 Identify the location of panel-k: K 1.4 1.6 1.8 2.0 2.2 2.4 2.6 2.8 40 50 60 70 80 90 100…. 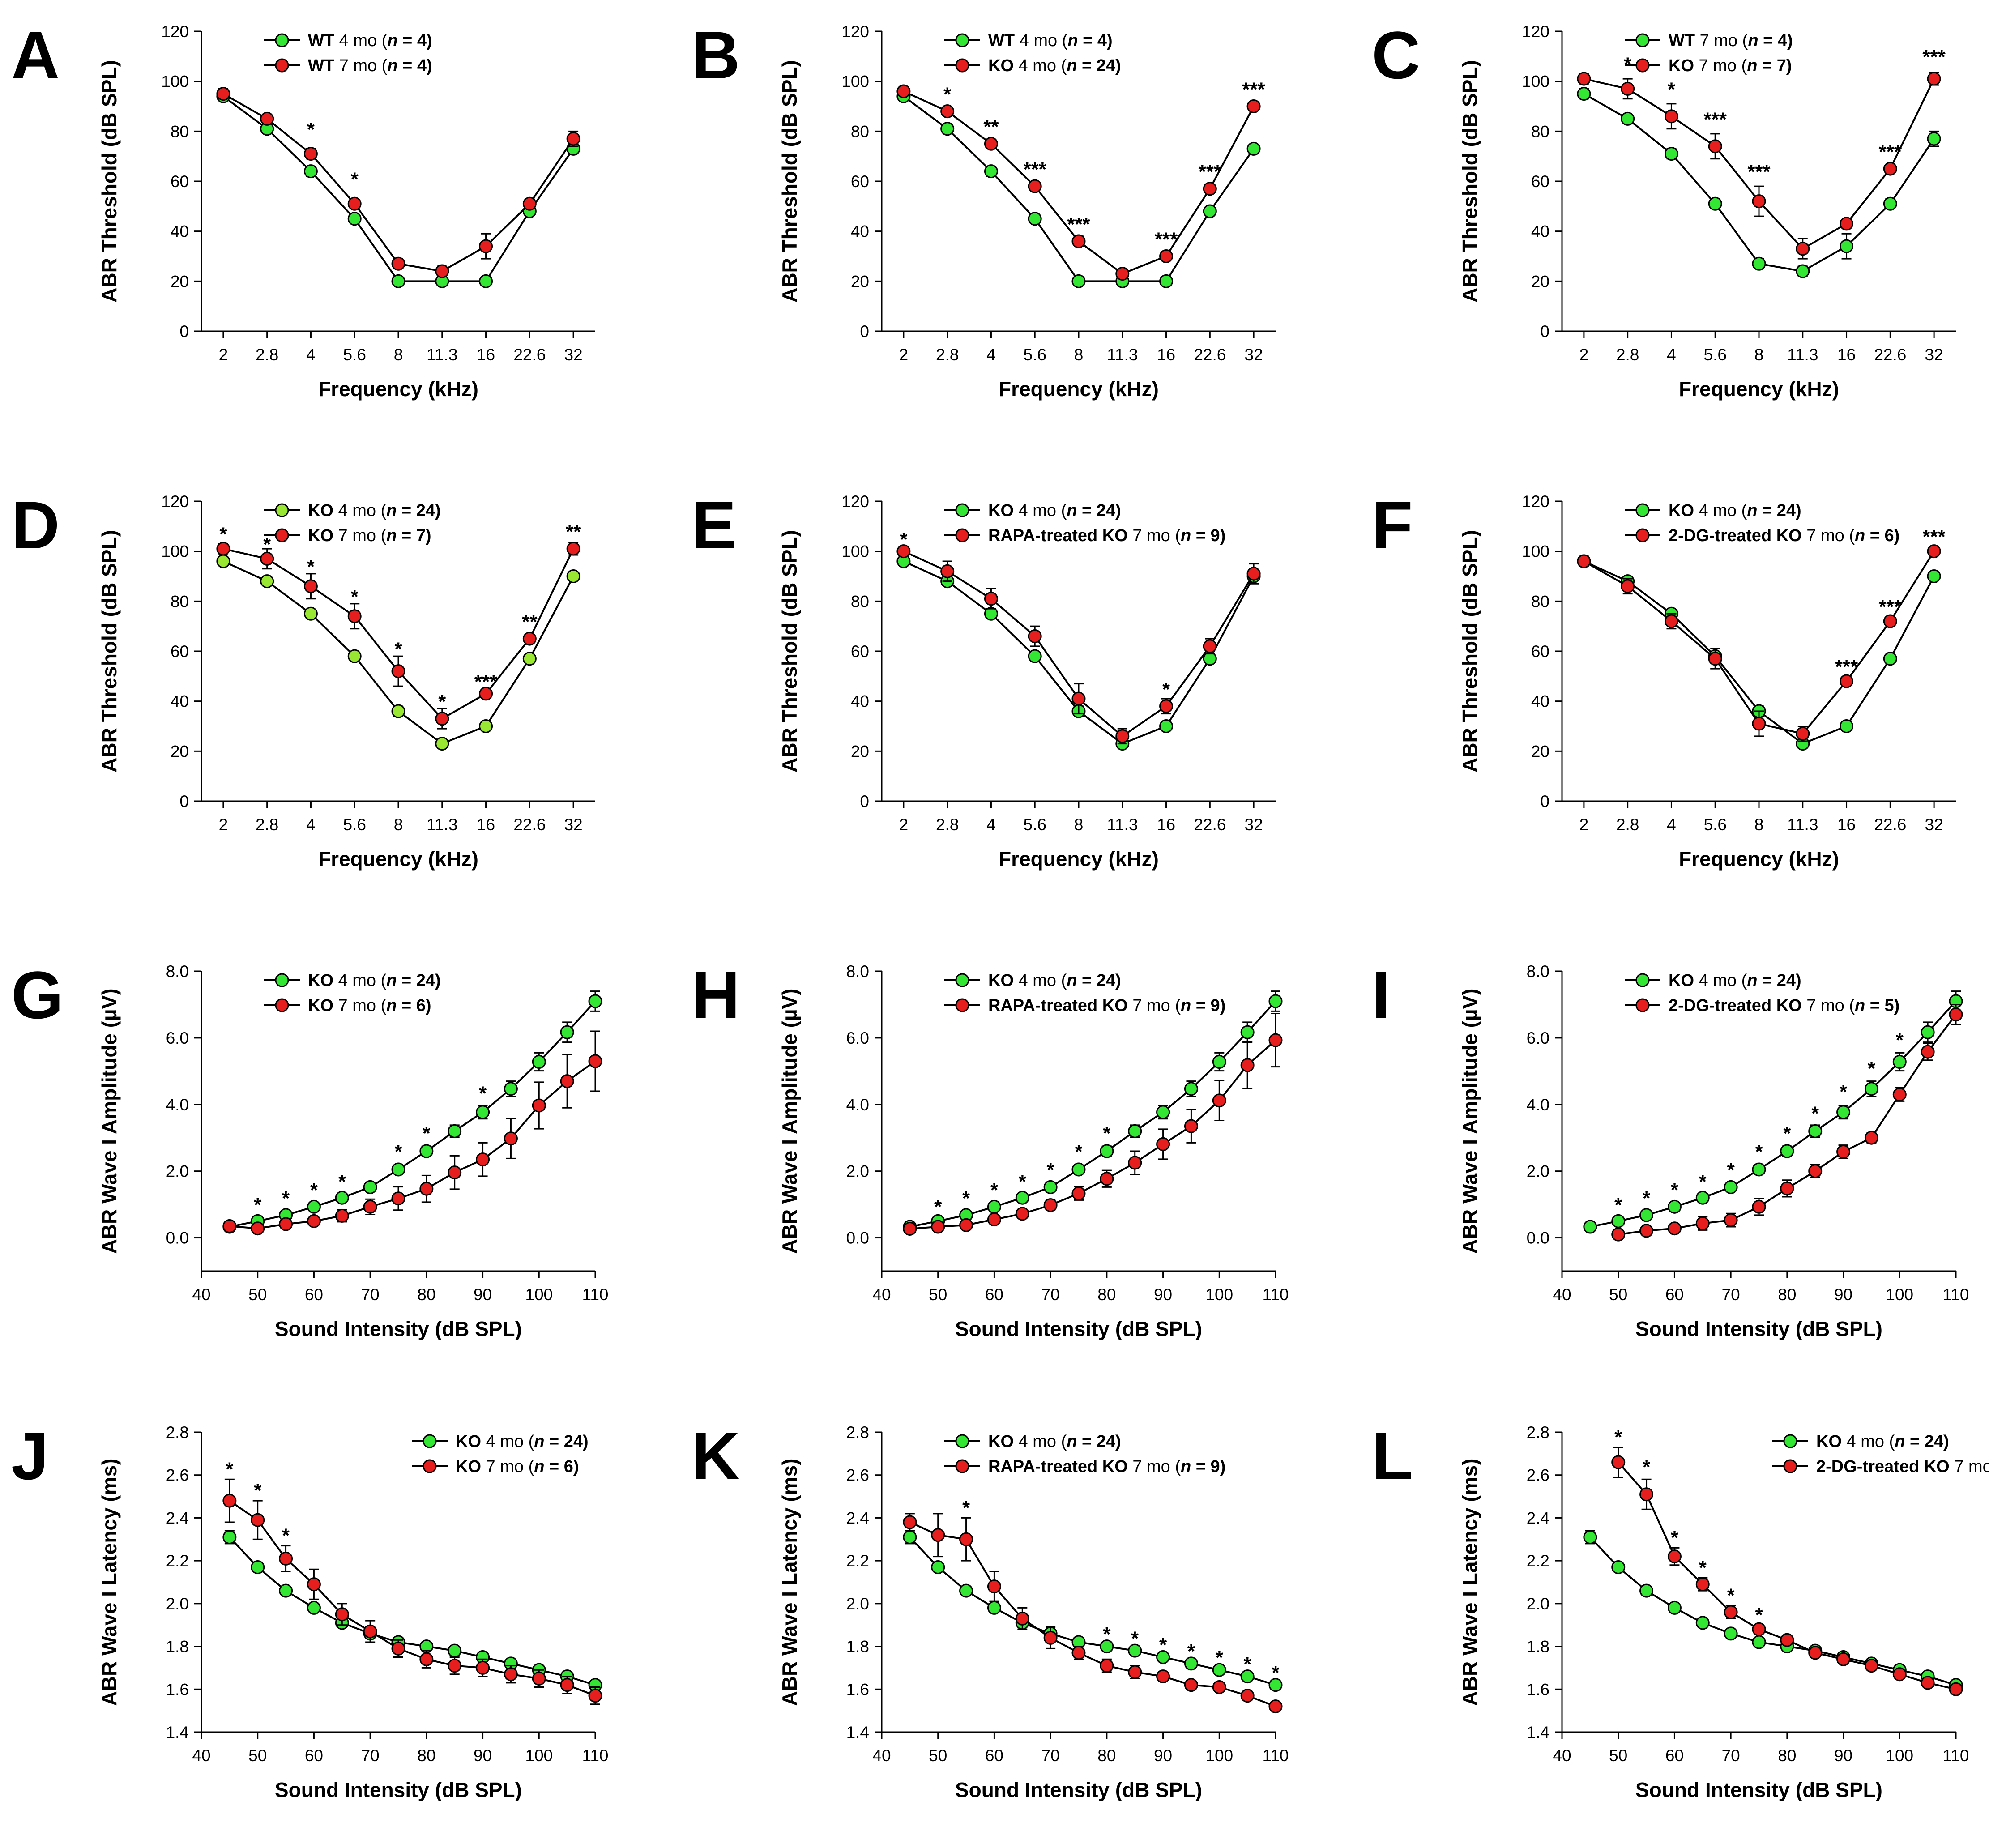
(990, 1609).